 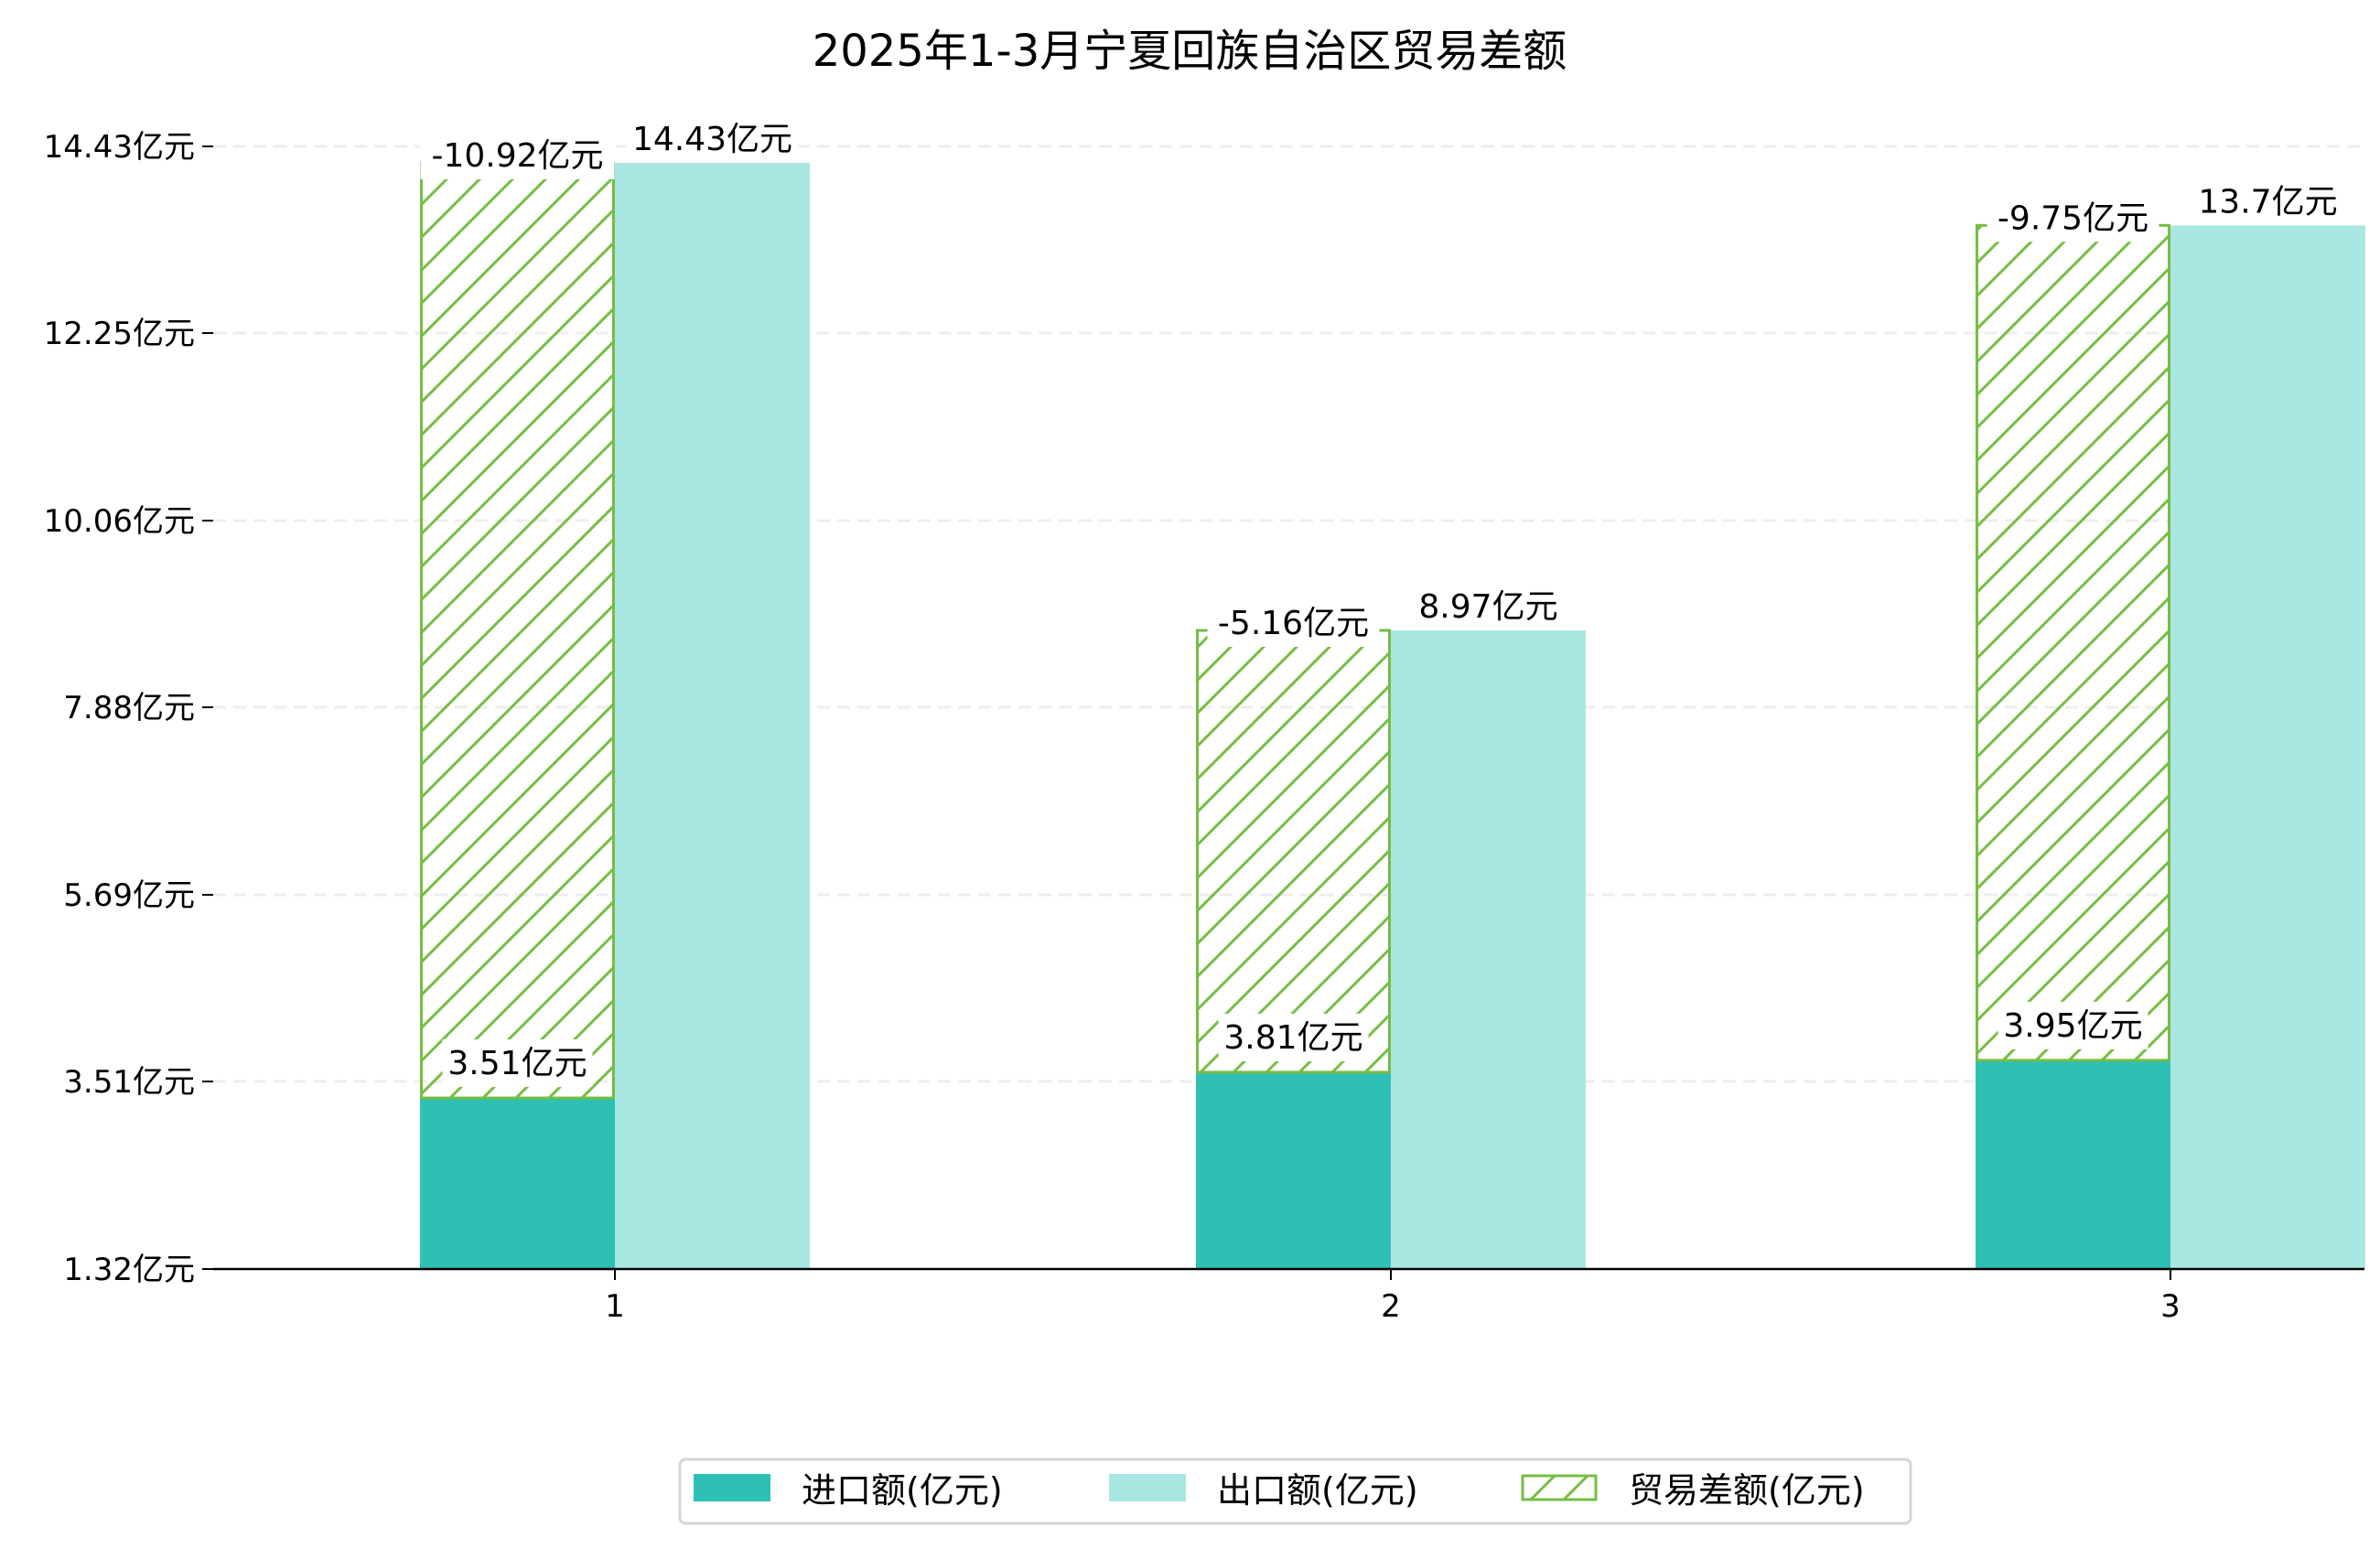 I want to click on legend-label: 贸易差额(亿元), so click(x=1747, y=1490).